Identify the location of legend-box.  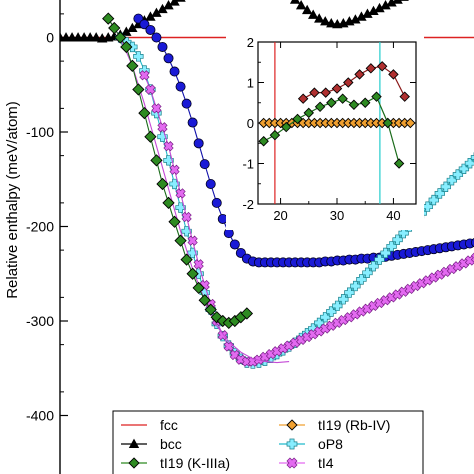
(268, 442).